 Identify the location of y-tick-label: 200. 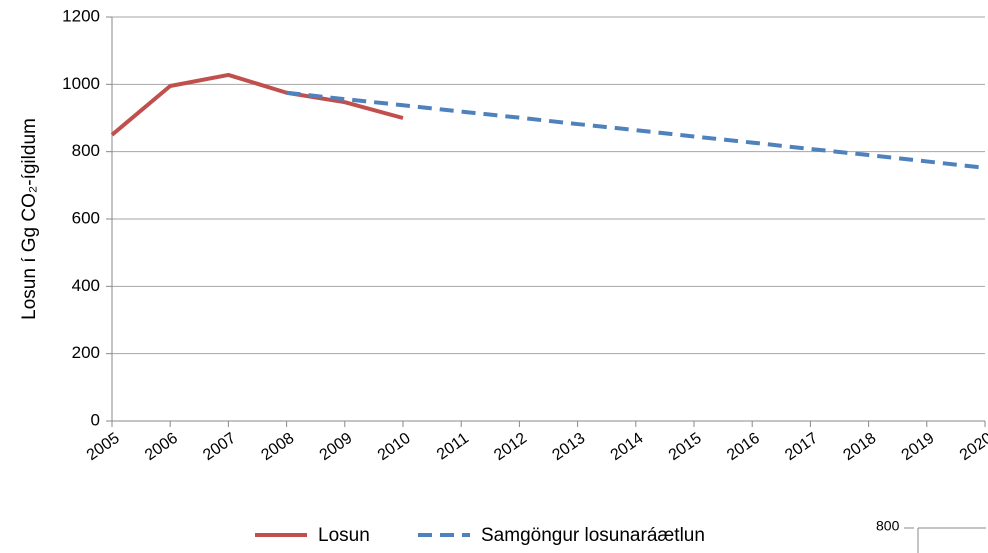
(86, 352).